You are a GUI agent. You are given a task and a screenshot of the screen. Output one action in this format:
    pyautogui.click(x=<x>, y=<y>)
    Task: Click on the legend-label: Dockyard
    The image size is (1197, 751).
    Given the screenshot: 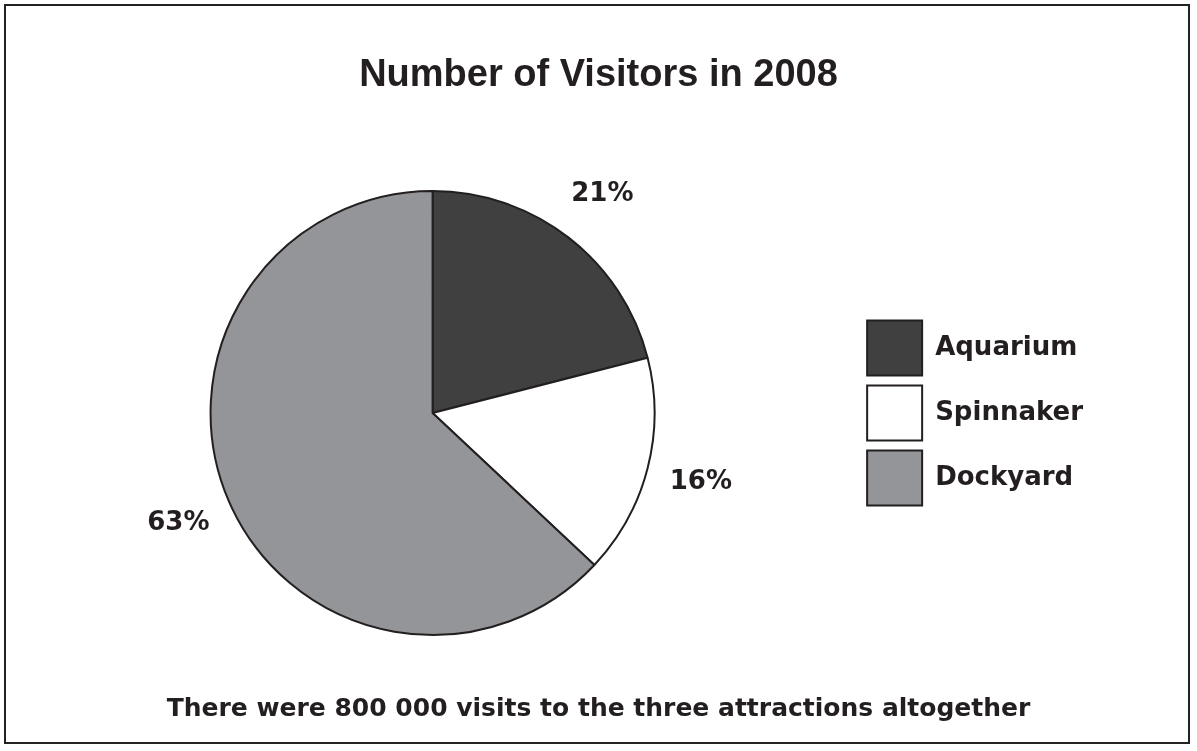 What is the action you would take?
    pyautogui.click(x=1004, y=475)
    